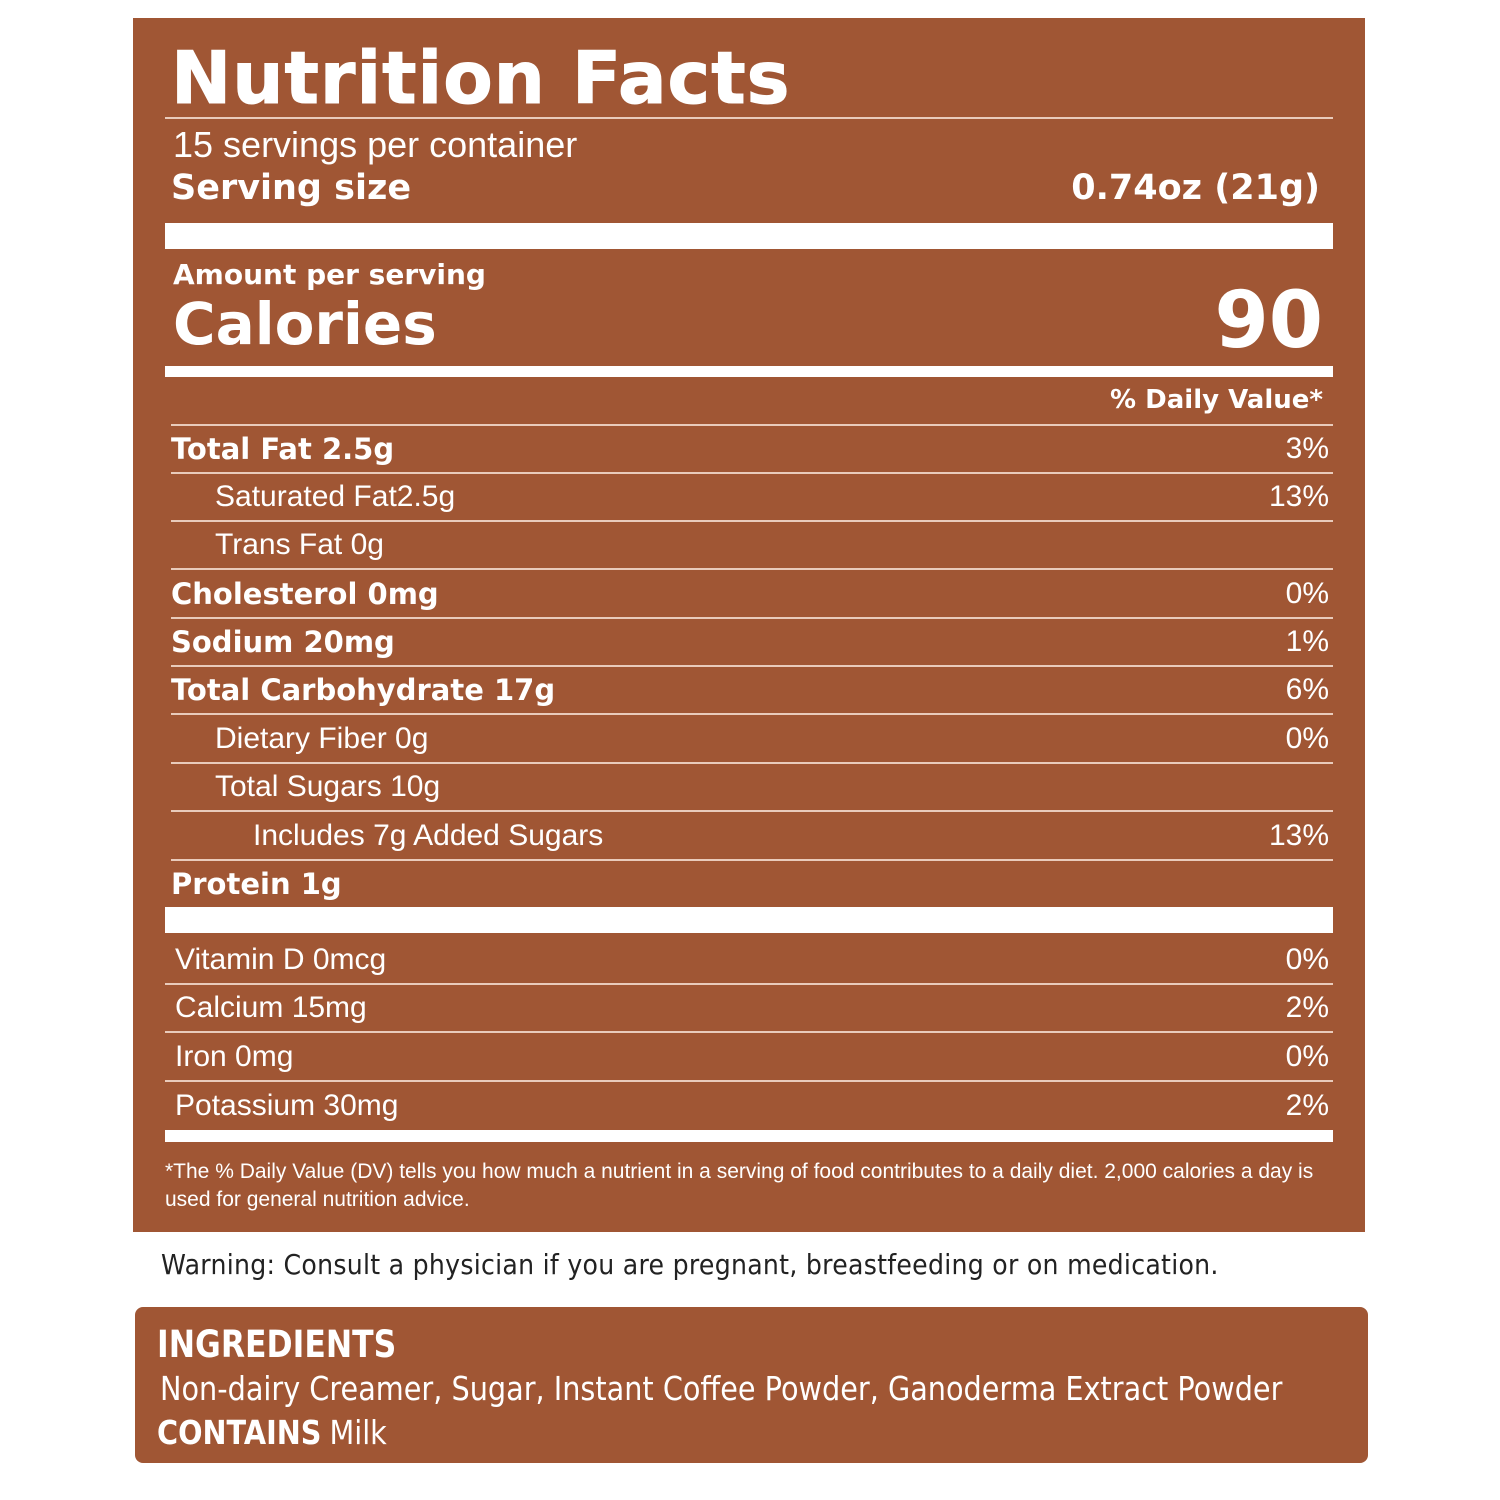  What do you see at coordinates (752, 691) in the screenshot?
I see `nutrient-row: Total Carbohydrate 17g 6%` at bounding box center [752, 691].